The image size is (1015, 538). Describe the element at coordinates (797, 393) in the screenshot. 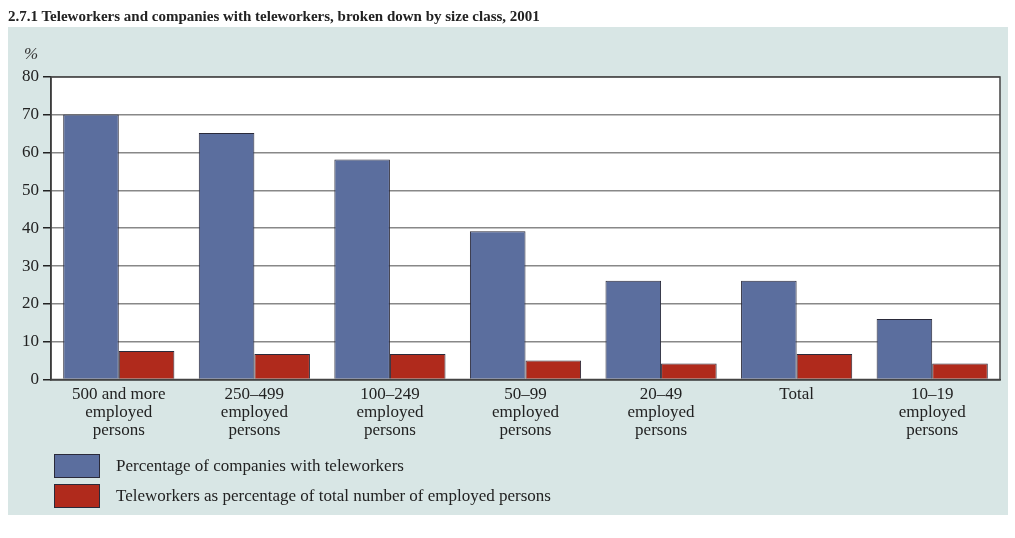

I see `x-tick-label: Total` at that location.